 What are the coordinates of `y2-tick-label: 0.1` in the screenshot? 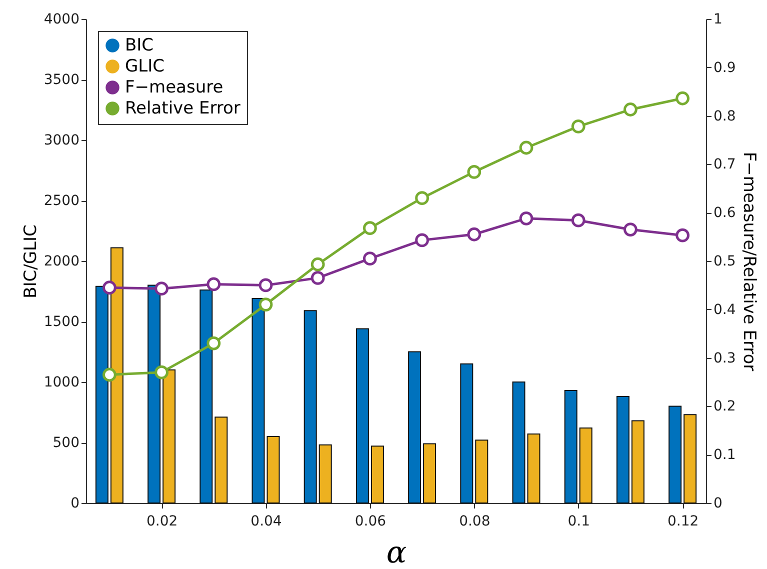 It's located at (725, 455).